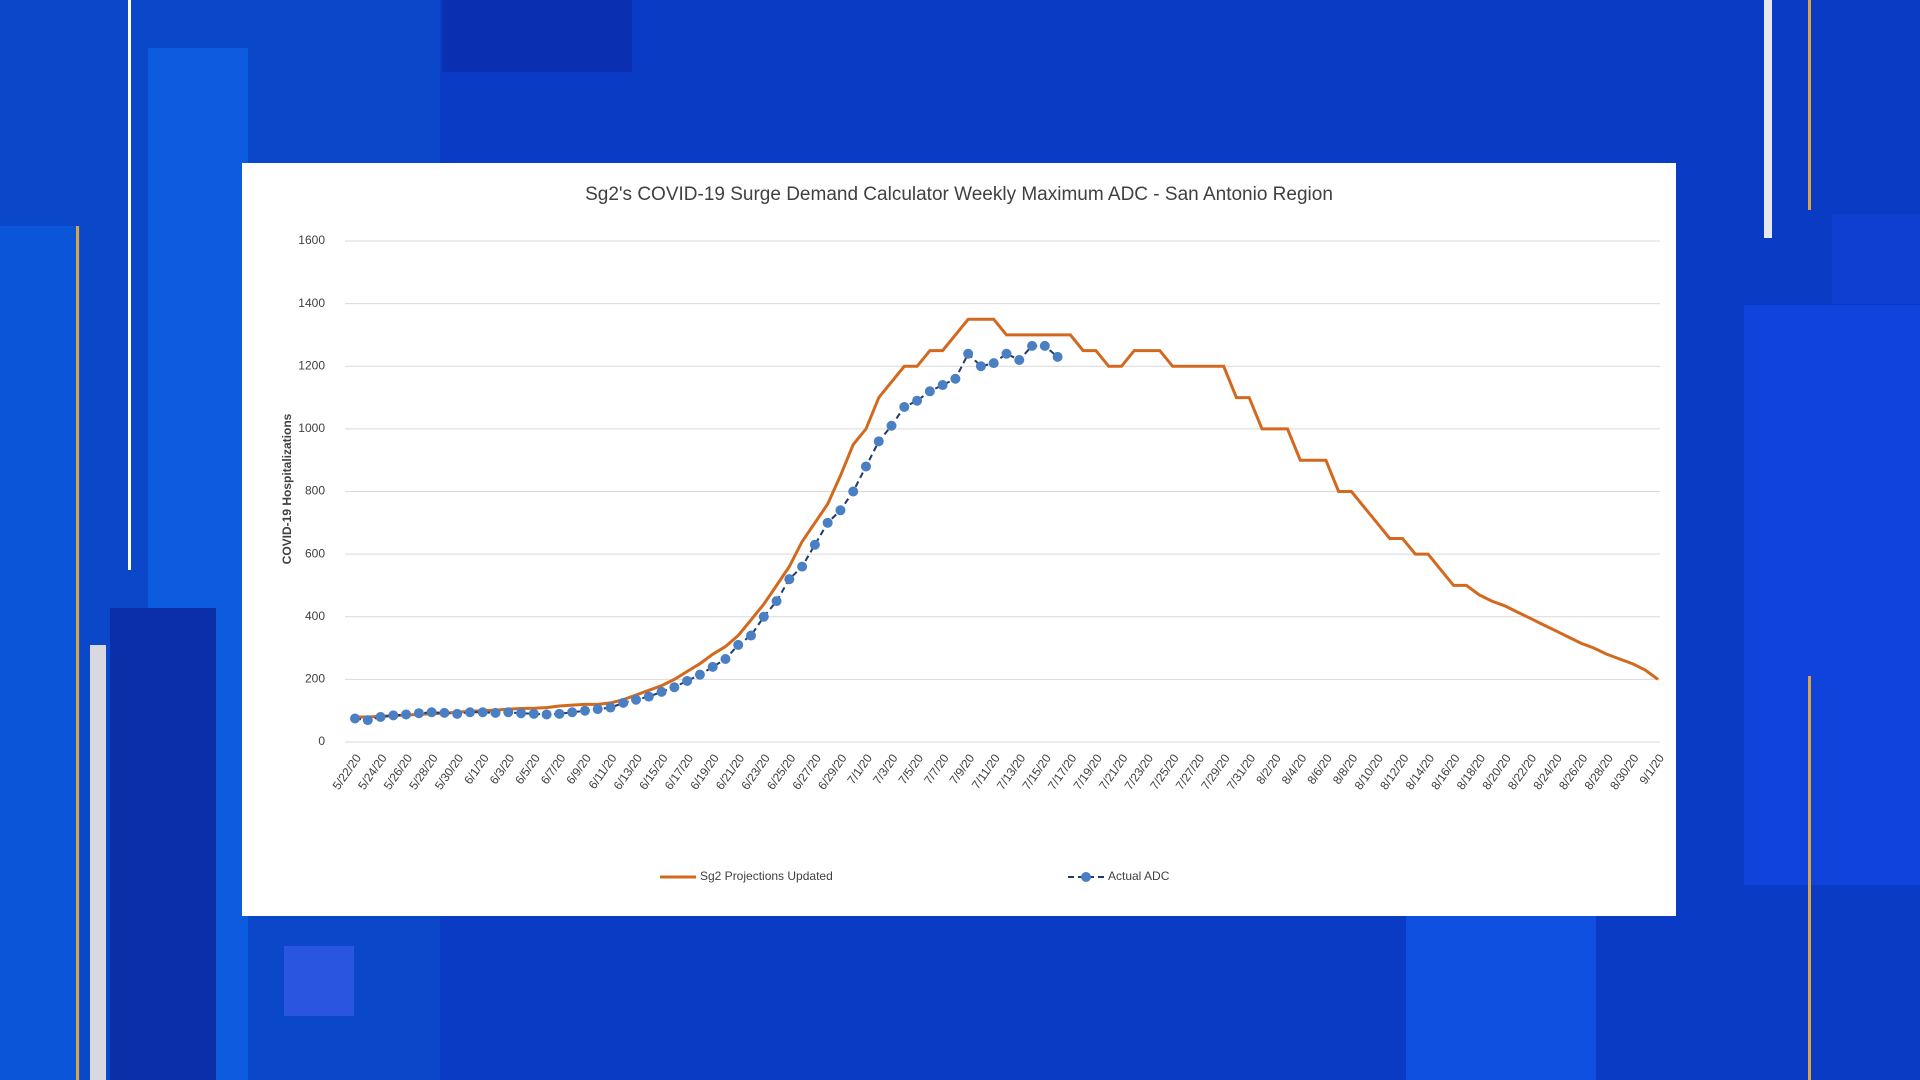 The image size is (1920, 1080). I want to click on y-tick-label: 1600, so click(311, 240).